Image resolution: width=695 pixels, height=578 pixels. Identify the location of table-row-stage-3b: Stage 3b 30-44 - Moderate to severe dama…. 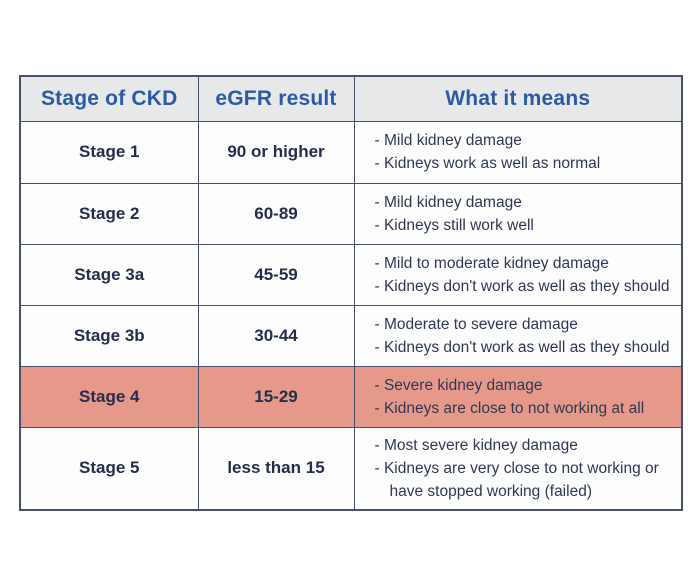
(351, 335).